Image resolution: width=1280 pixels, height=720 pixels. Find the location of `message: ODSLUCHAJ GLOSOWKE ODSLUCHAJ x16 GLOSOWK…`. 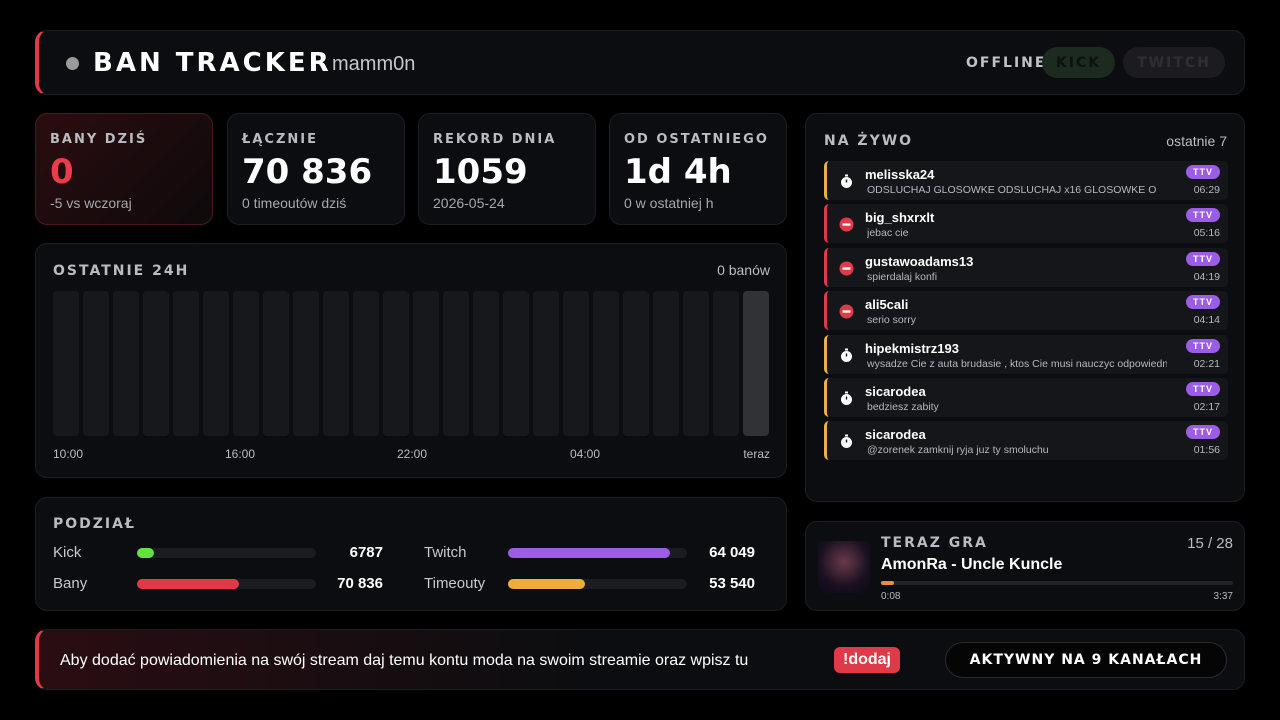

message: ODSLUCHAJ GLOSOWKE ODSLUCHAJ x16 GLOSOWK… is located at coordinates (1012, 190).